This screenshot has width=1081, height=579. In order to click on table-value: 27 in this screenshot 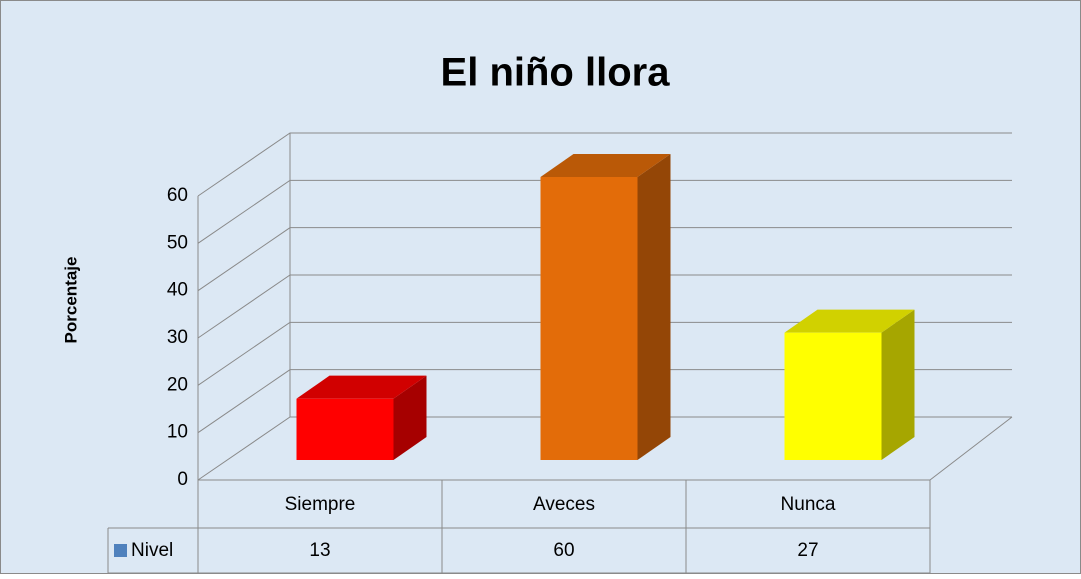, I will do `click(807, 550)`.